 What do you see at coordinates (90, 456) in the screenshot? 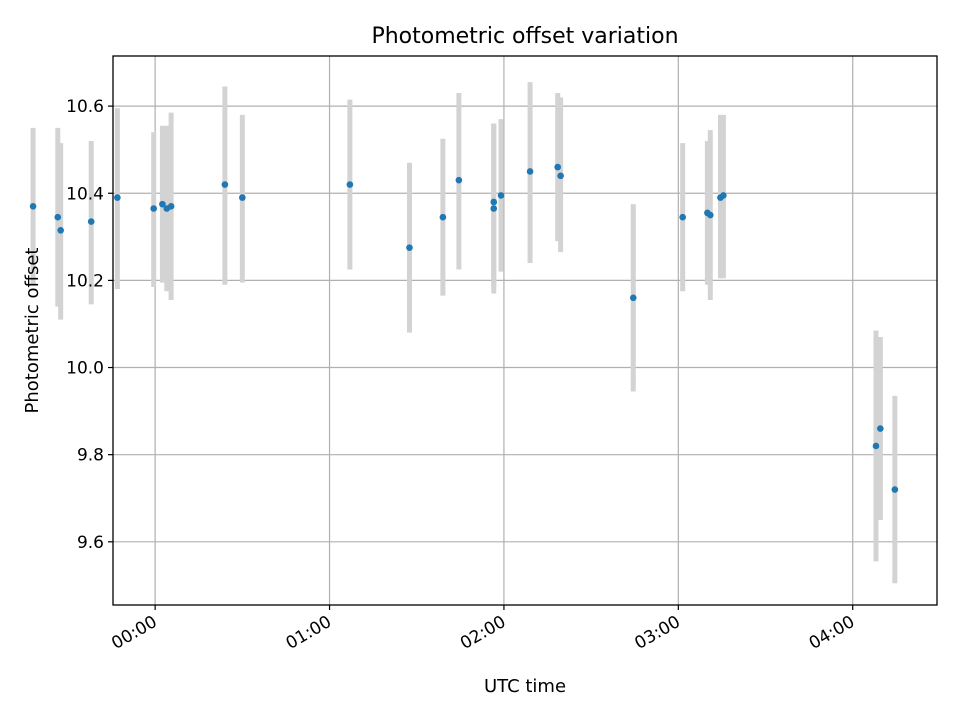
I see `y-tick-label: 9.8` at bounding box center [90, 456].